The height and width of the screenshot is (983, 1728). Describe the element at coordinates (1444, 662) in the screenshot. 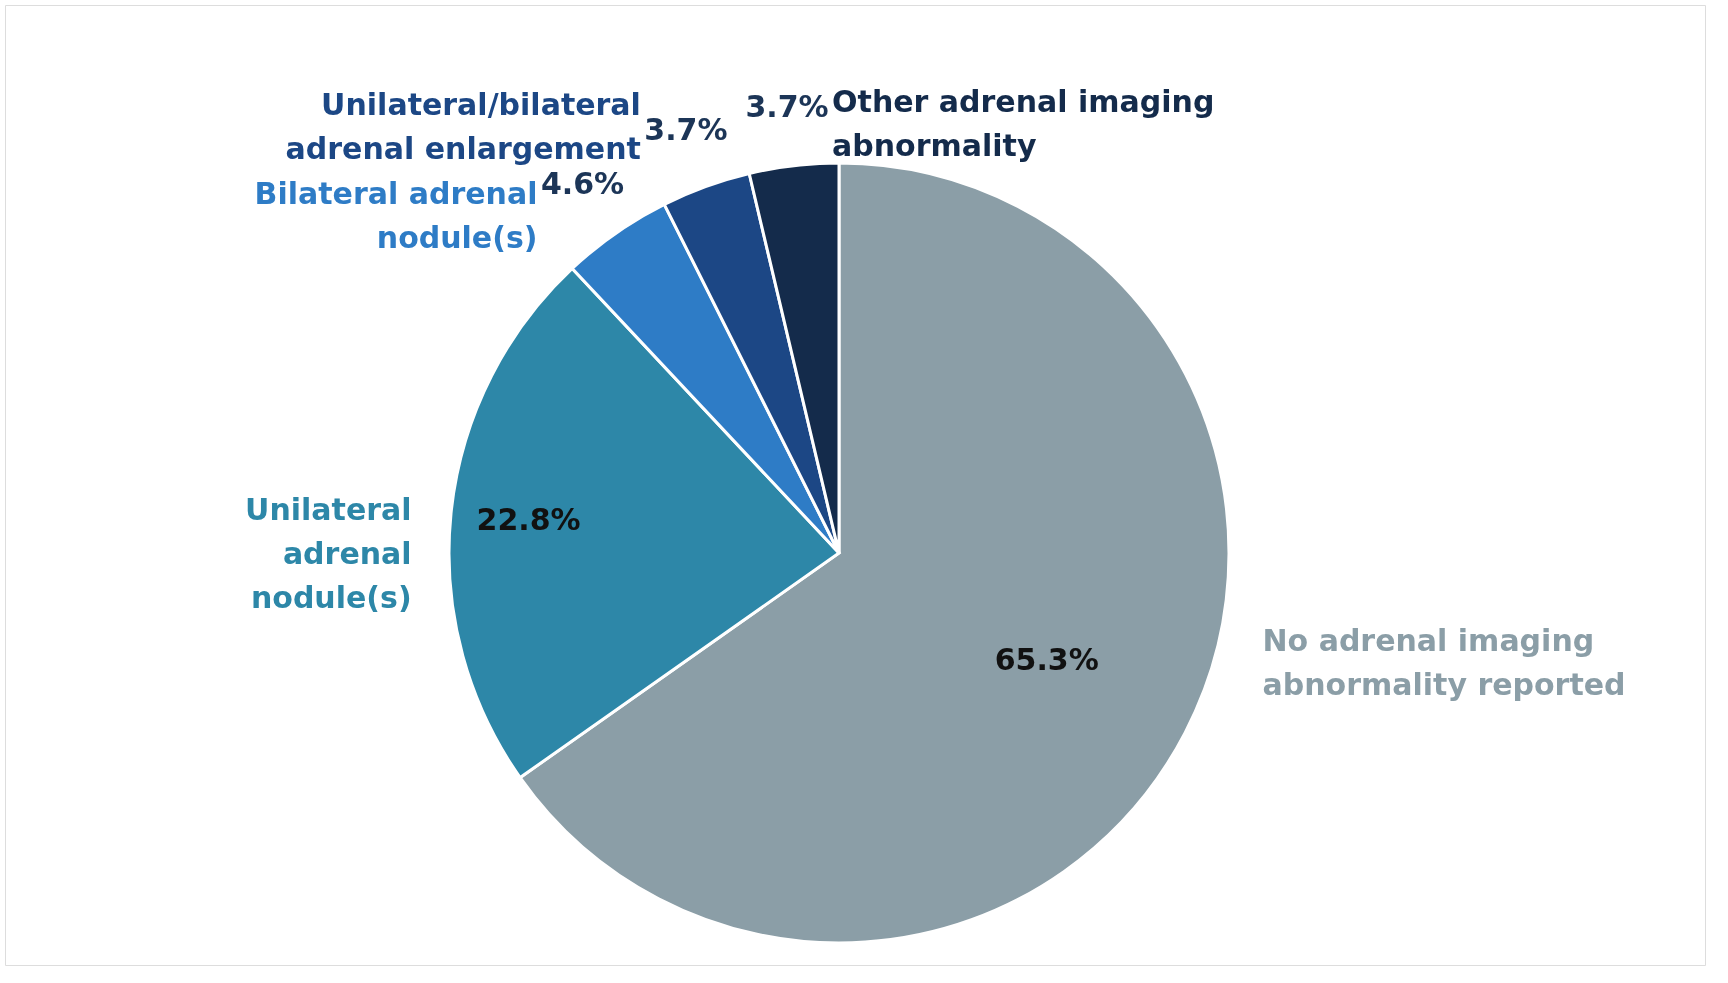

I see `slice-label: No adrenal imaging abnormality reported` at that location.